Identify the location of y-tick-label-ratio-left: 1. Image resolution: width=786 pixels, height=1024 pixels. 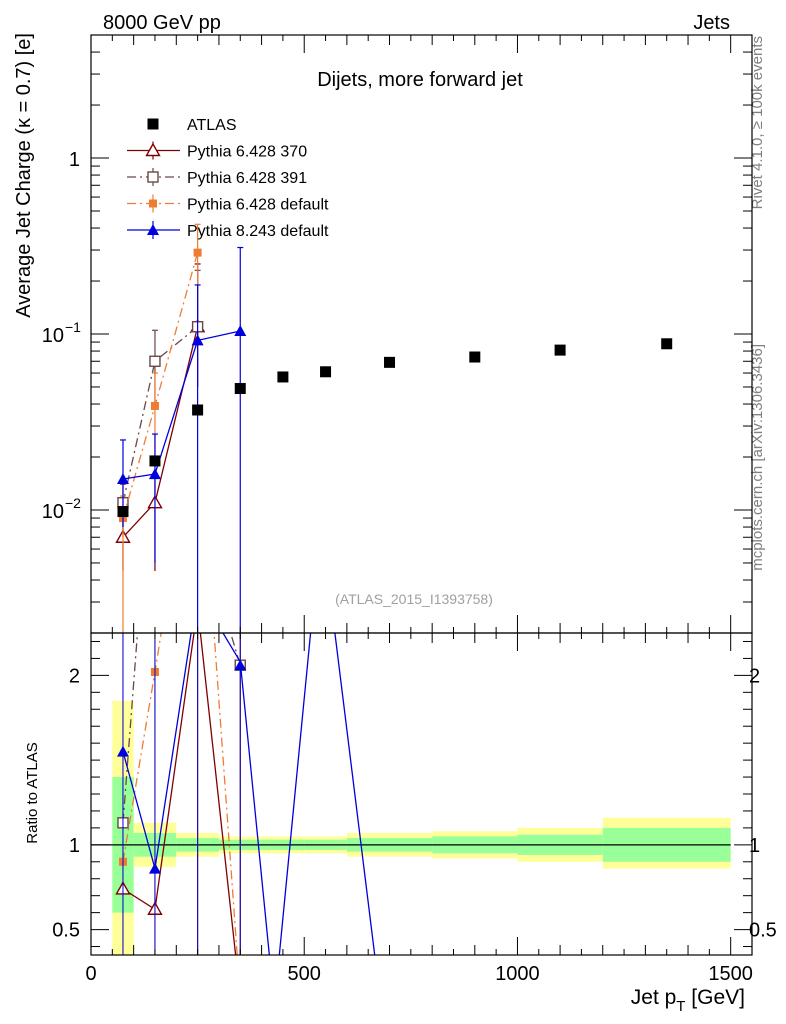
(74, 846).